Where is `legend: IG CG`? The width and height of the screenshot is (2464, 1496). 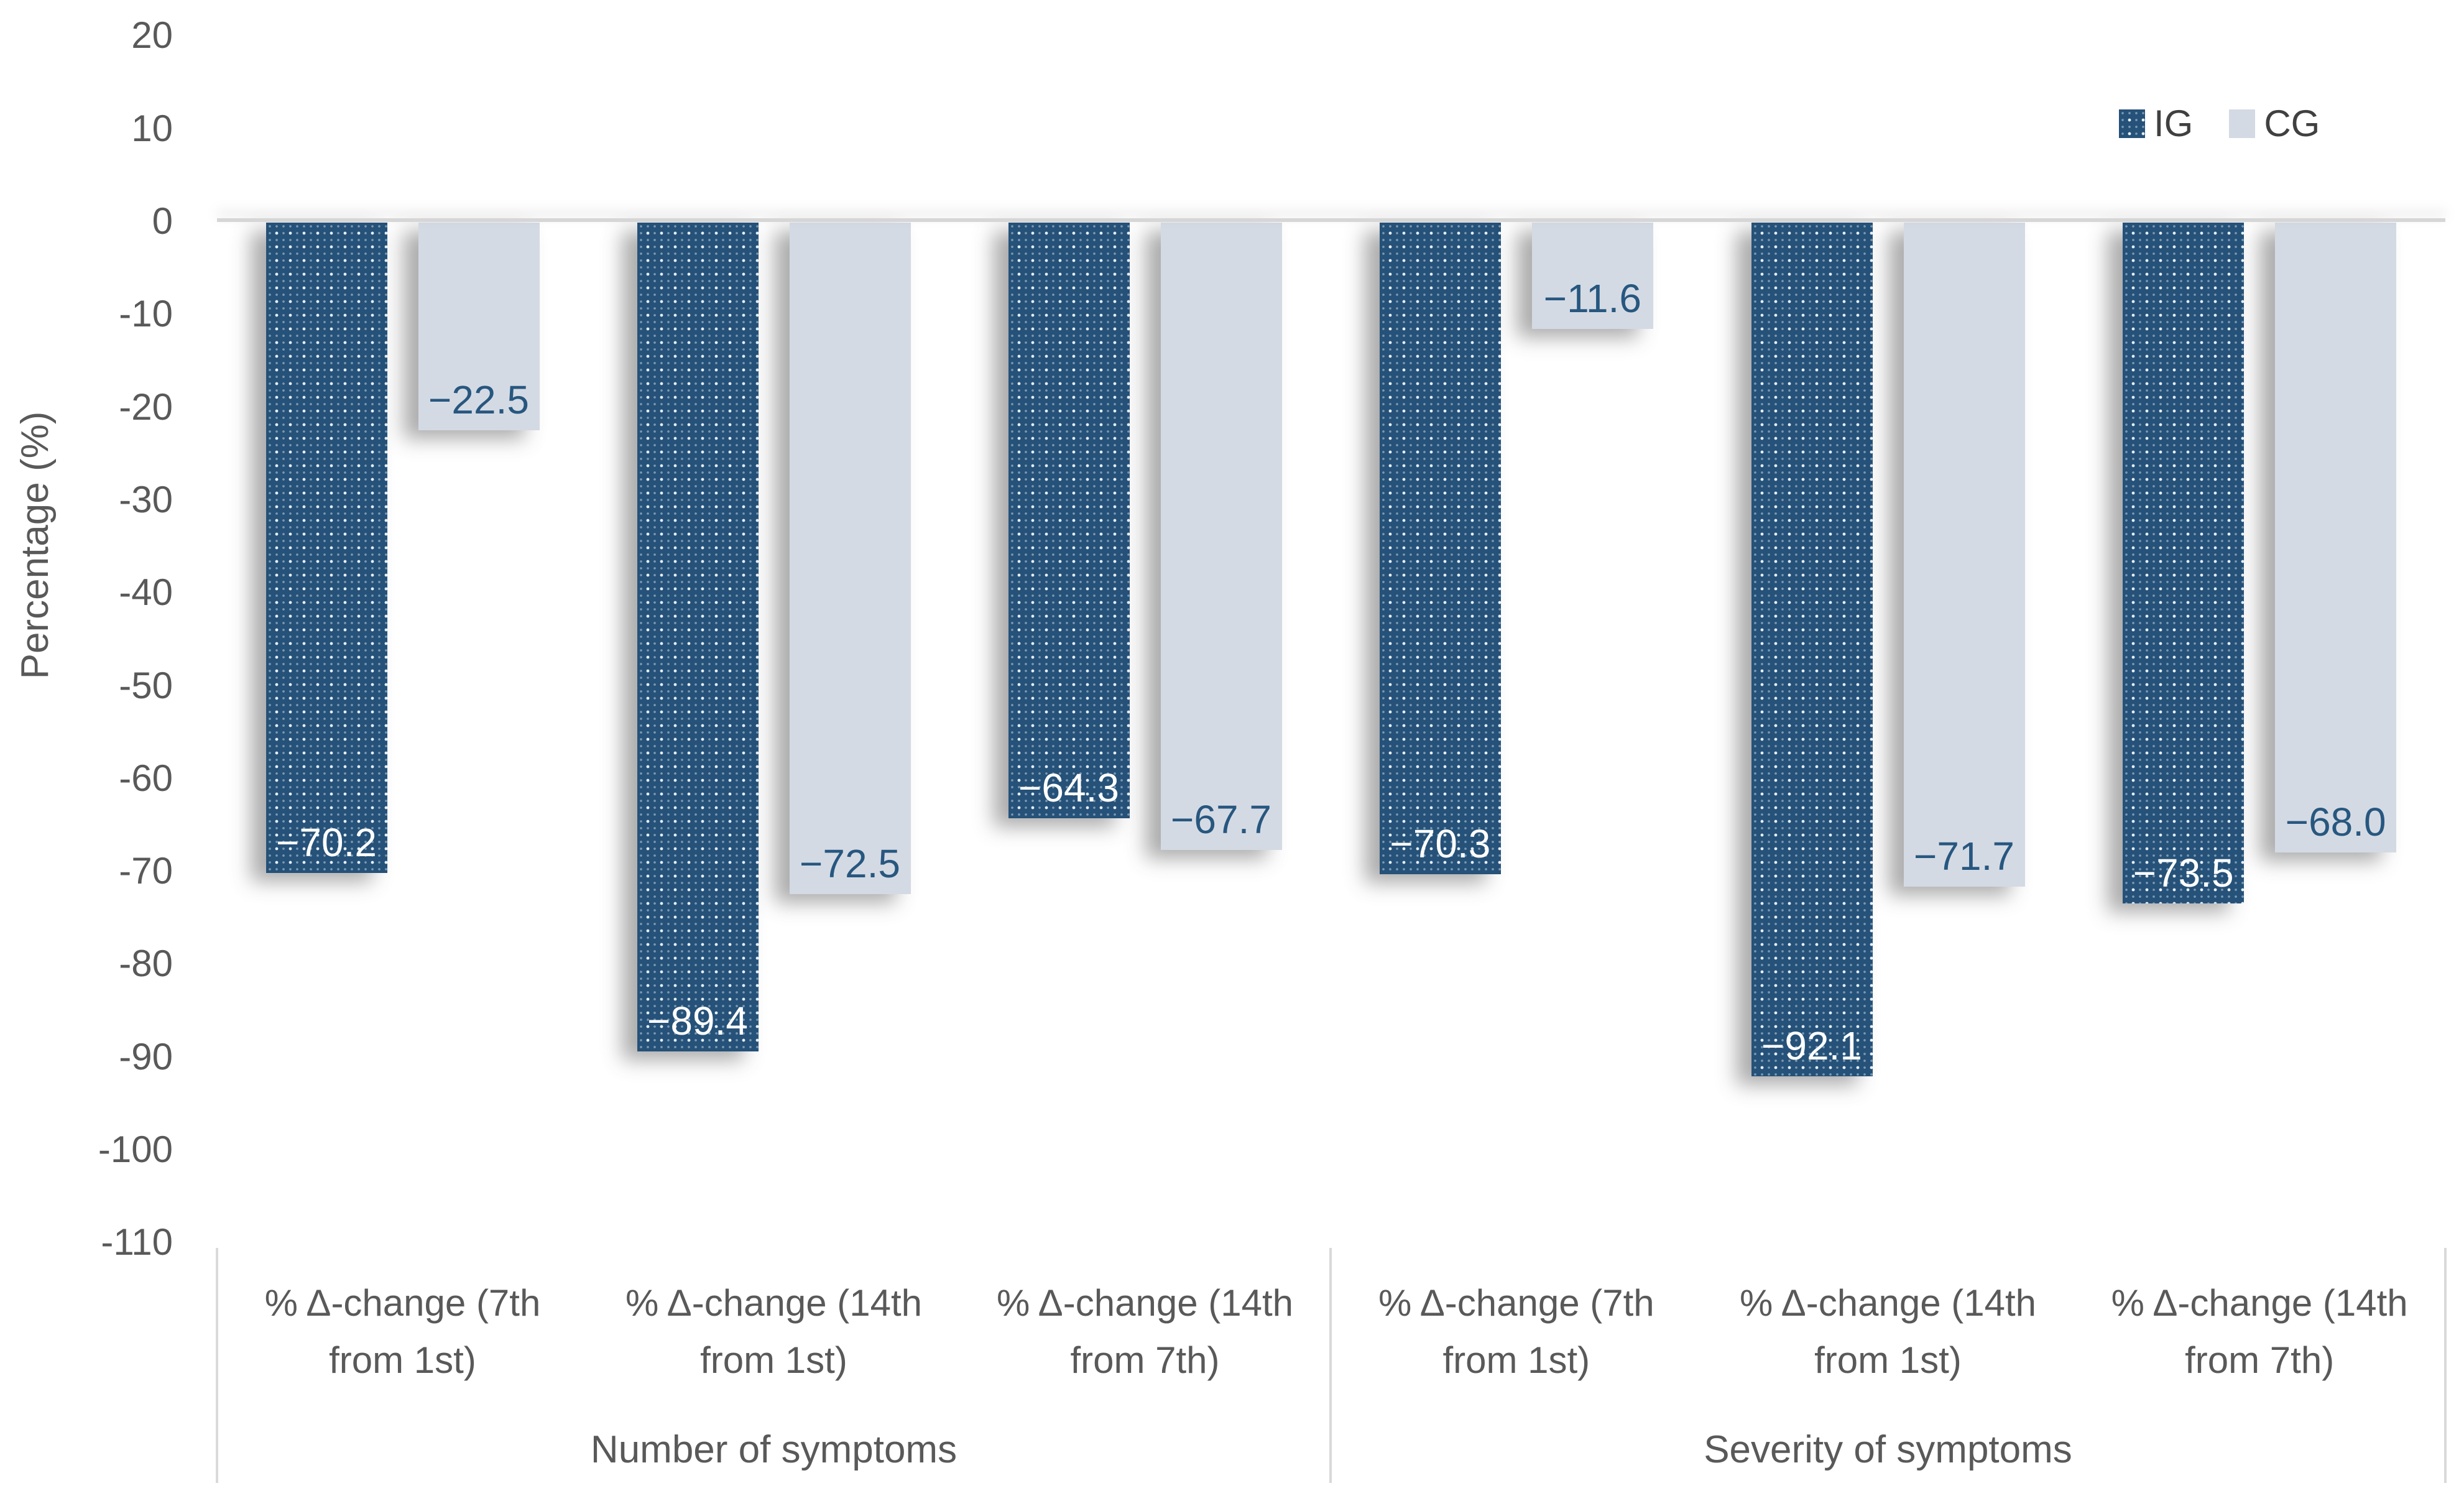
legend: IG CG is located at coordinates (2219, 123).